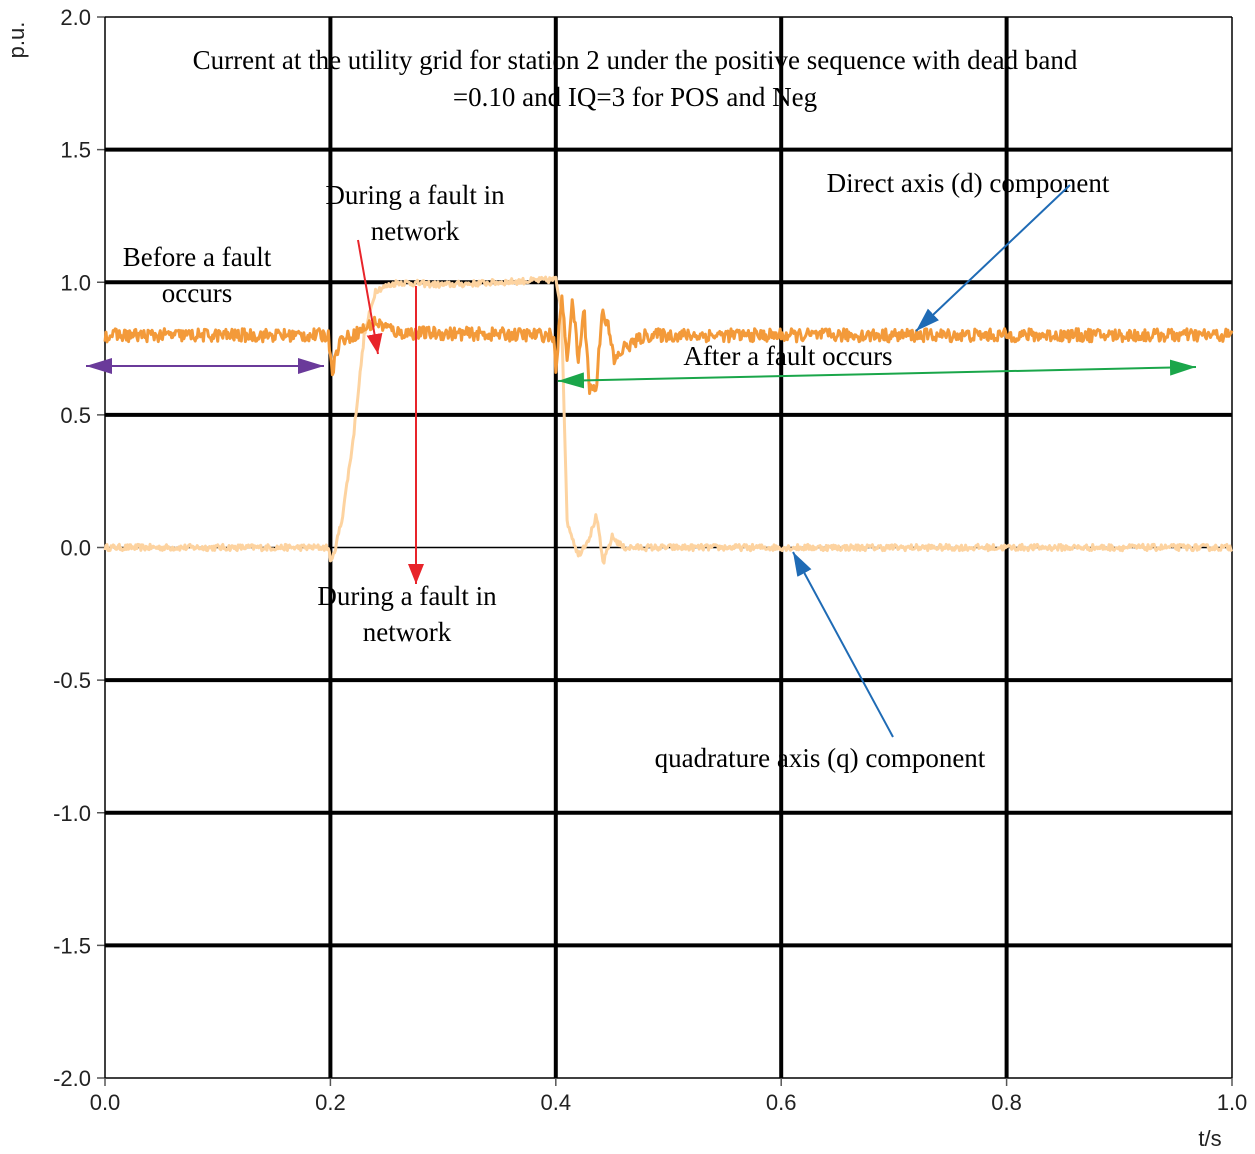 The image size is (1255, 1154). What do you see at coordinates (75, 150) in the screenshot?
I see `y-tick-label: 1.5` at bounding box center [75, 150].